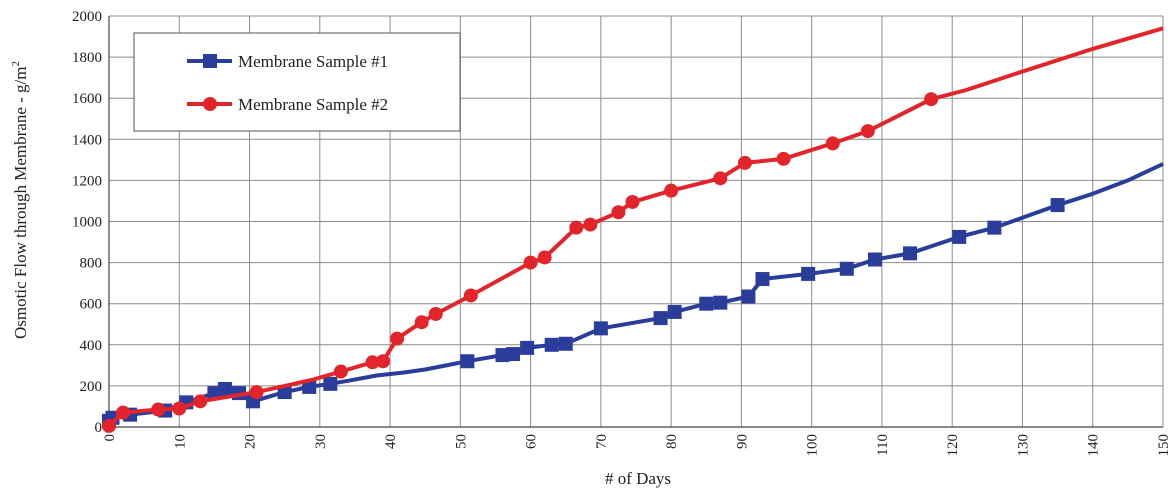  What do you see at coordinates (20, 200) in the screenshot?
I see `y-axis-title: Osmotic Flow through Membrane - g/m2` at bounding box center [20, 200].